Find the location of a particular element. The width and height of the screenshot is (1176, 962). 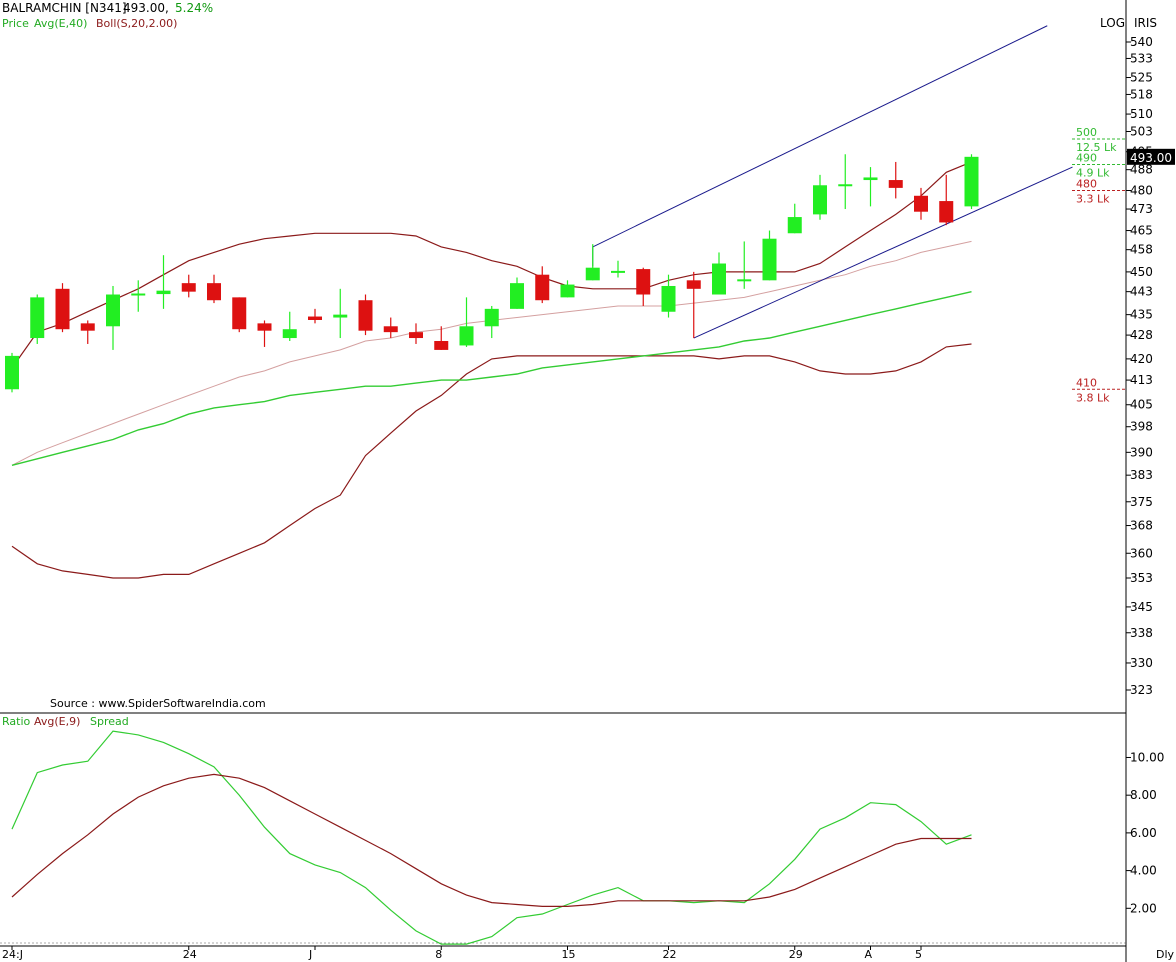

price-tick-label: 338 is located at coordinates (1141, 633).